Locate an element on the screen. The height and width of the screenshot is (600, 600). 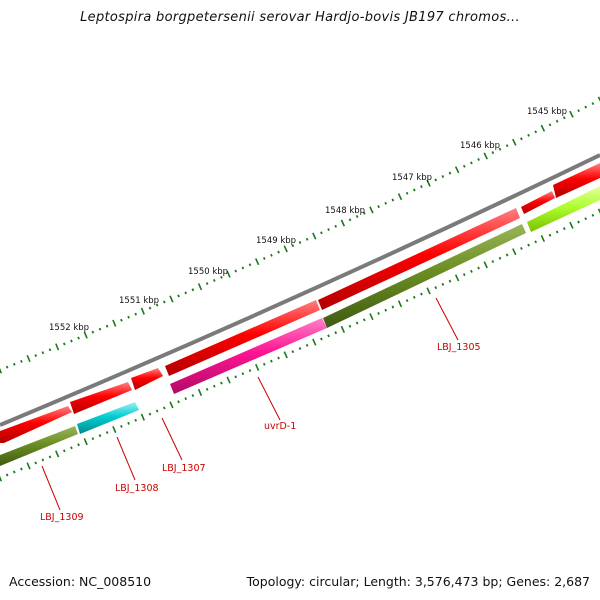
ruler-label: 1545 kbp is located at coordinates (547, 112).